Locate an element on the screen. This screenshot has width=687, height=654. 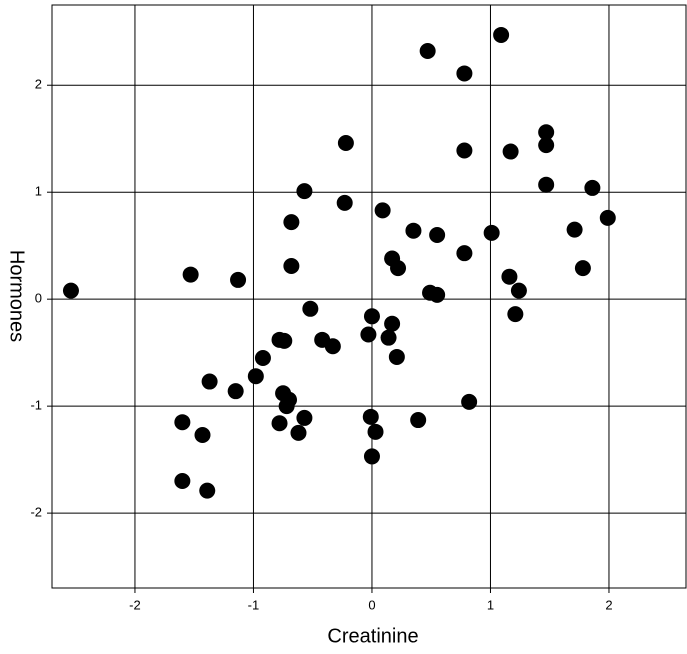
y-tick-label: -1 is located at coordinates (36, 405).